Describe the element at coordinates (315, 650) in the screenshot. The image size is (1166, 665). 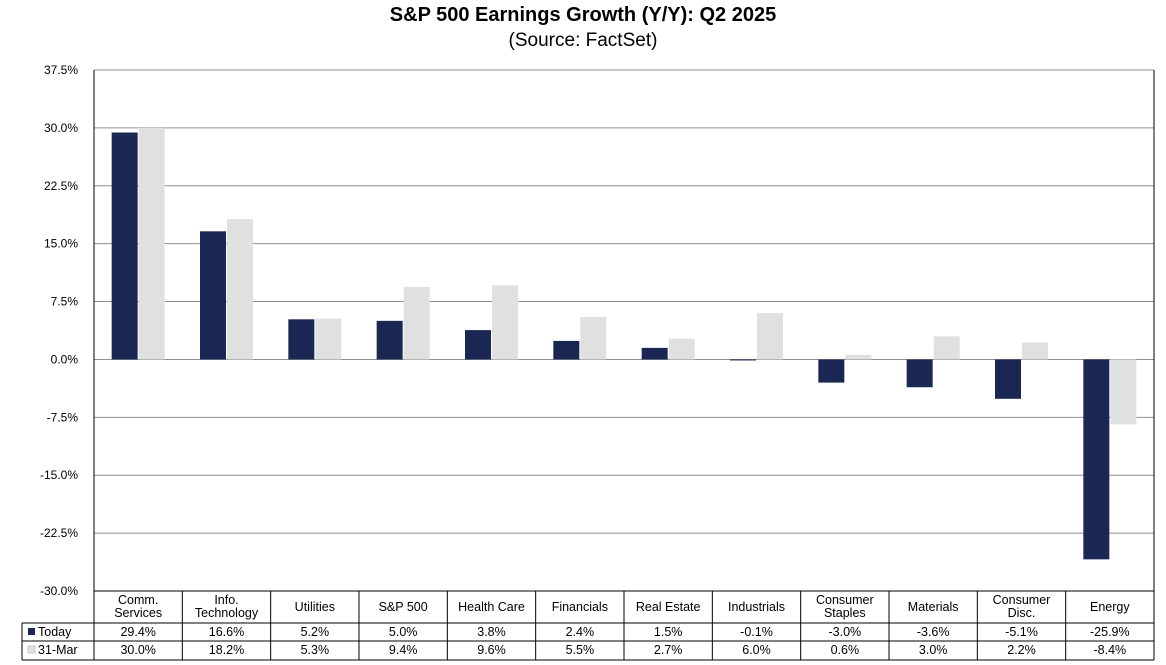
I see `data-label: 5.3%` at that location.